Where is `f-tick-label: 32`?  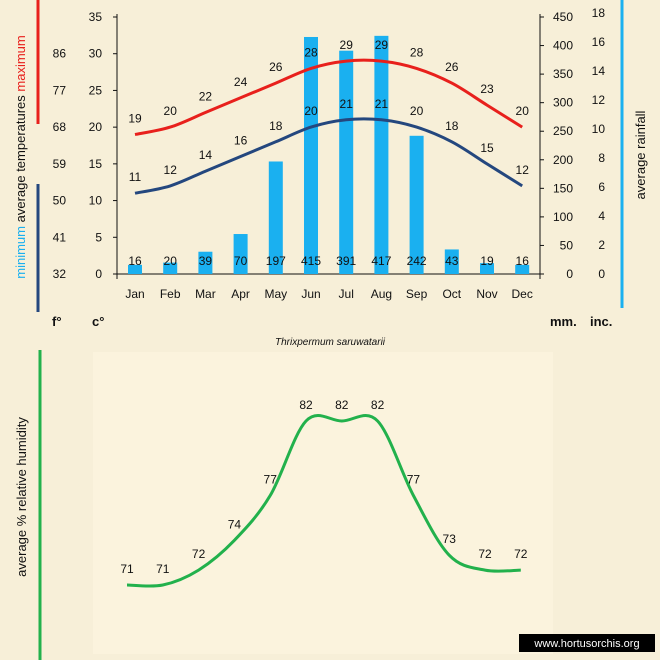
f-tick-label: 32 is located at coordinates (60, 274).